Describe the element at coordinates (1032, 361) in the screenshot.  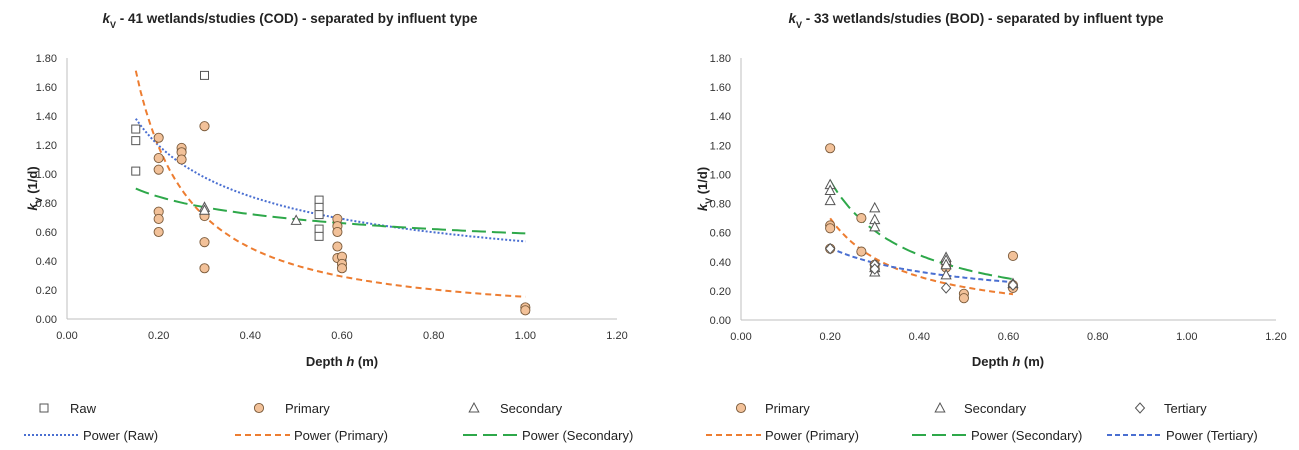
I see `x-axis-label-unit: (m)` at that location.